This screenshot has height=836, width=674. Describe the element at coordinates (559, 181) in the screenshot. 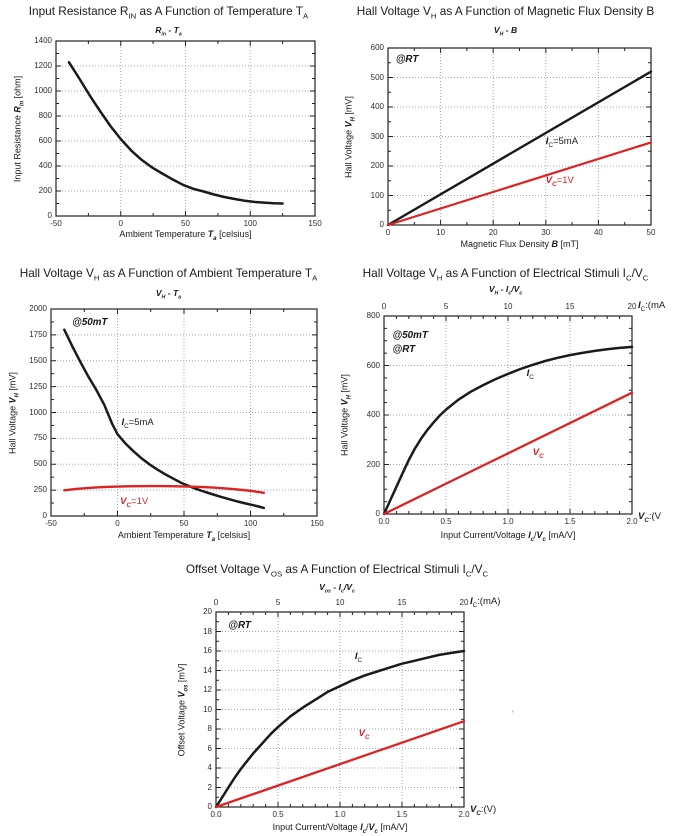

I see `vh-b-series-label-VC: VC=1V` at that location.